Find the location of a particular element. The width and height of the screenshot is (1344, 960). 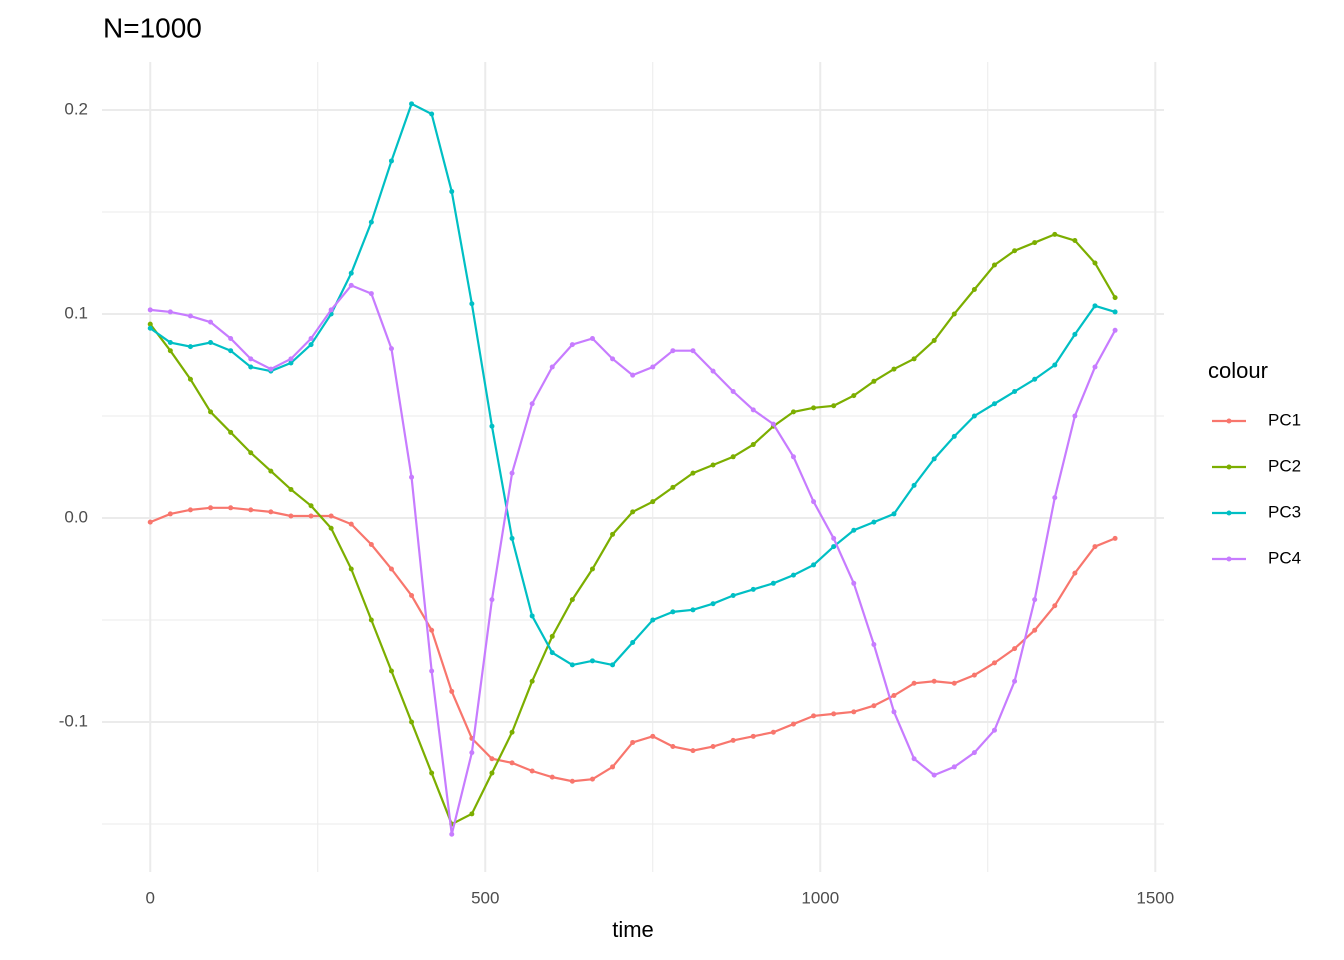

x-axis-label: time is located at coordinates (633, 929).